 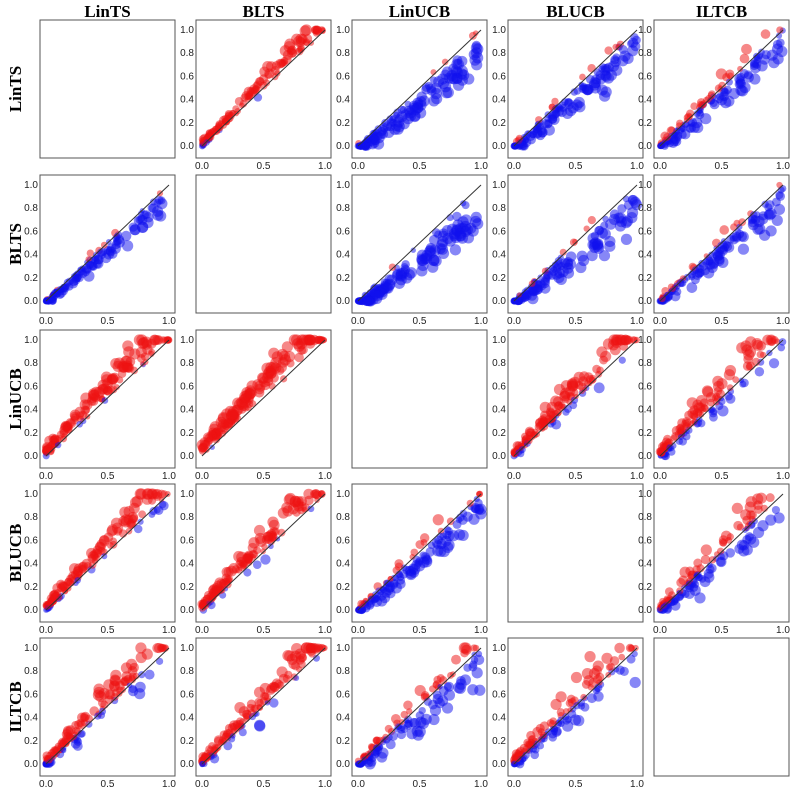 What do you see at coordinates (107, 89) in the screenshot?
I see `panel-lints-vs-lints` at bounding box center [107, 89].